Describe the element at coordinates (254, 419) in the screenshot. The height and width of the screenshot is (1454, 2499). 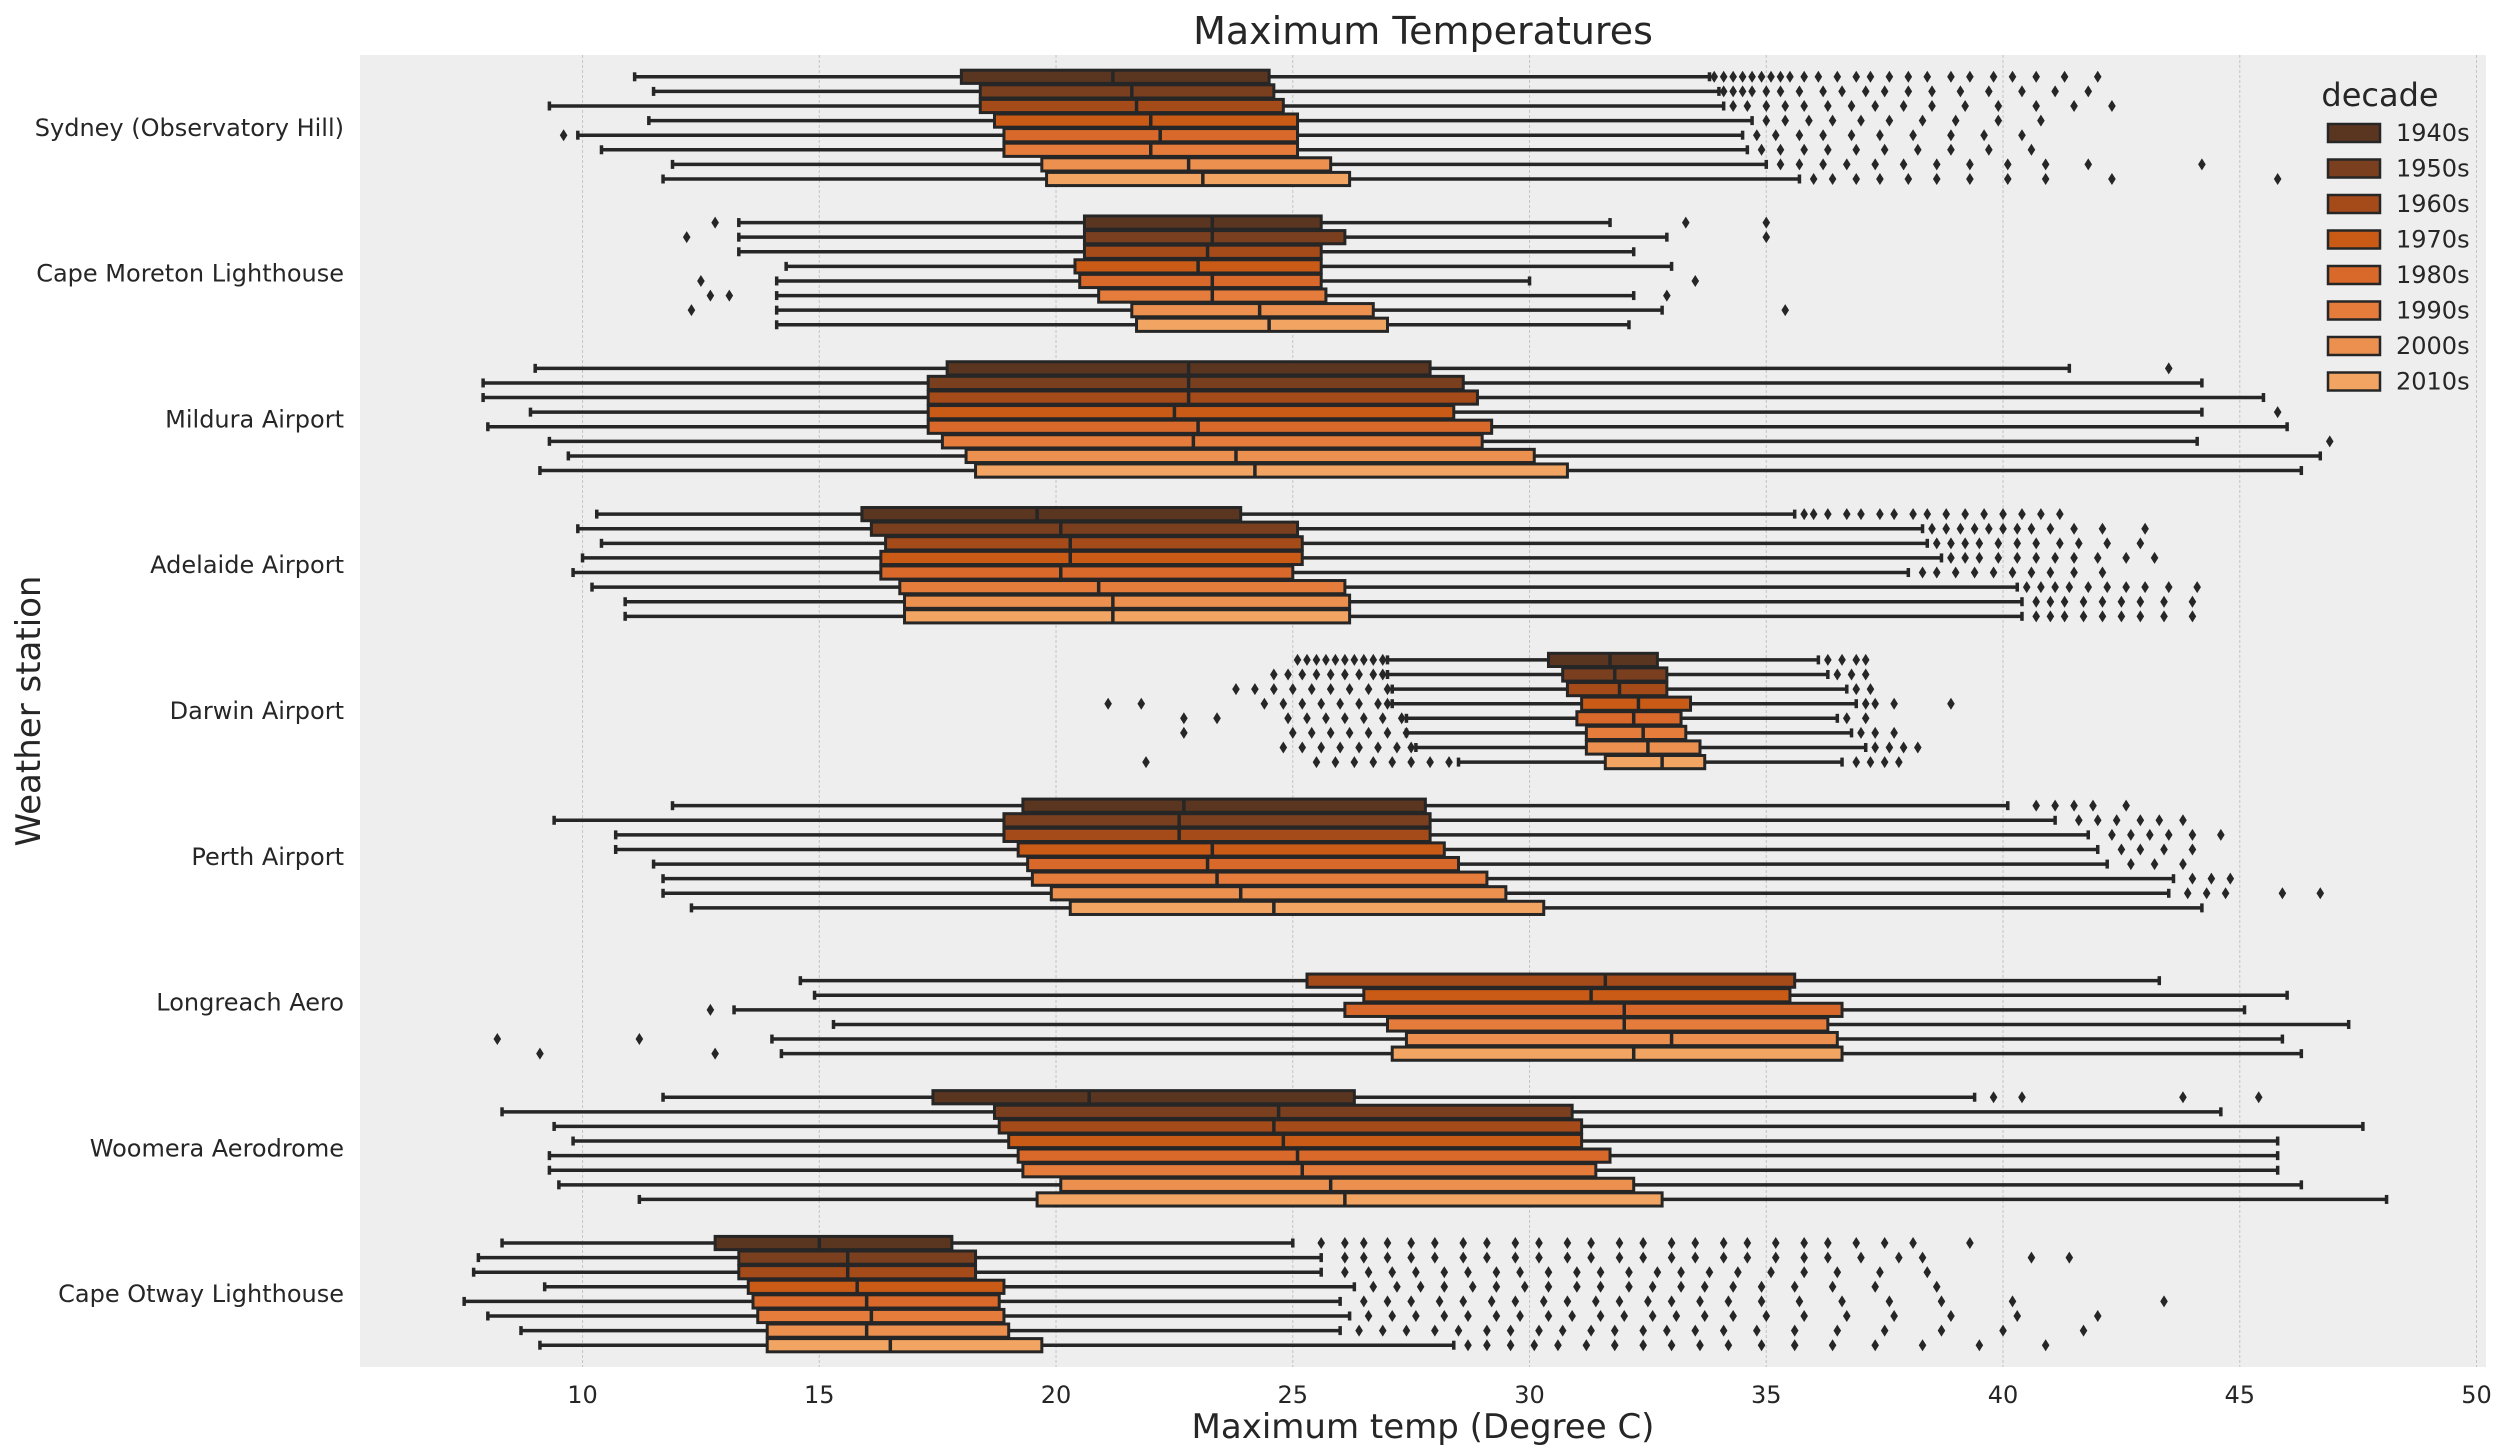
I see `y-tick-label: Mildura Airport` at that location.